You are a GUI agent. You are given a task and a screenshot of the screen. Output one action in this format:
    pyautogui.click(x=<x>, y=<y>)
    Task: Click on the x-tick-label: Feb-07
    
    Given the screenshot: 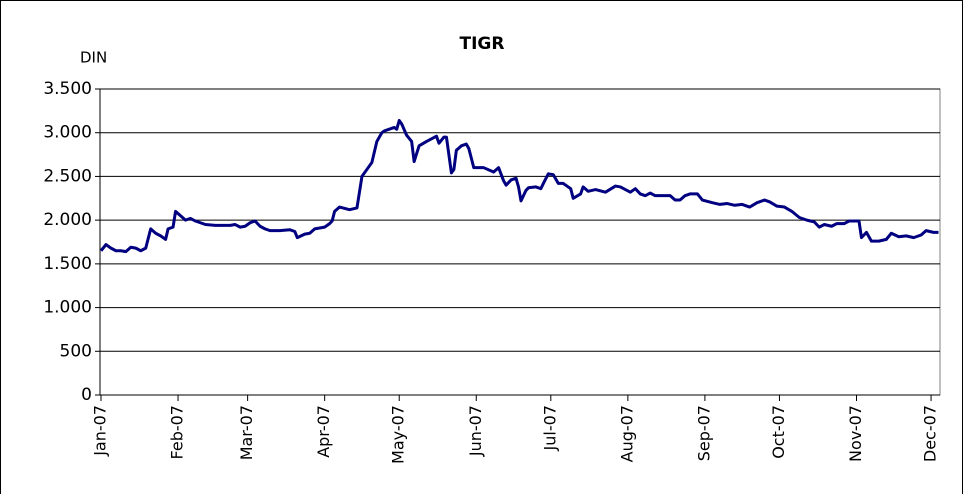 What is the action you would take?
    pyautogui.click(x=177, y=432)
    